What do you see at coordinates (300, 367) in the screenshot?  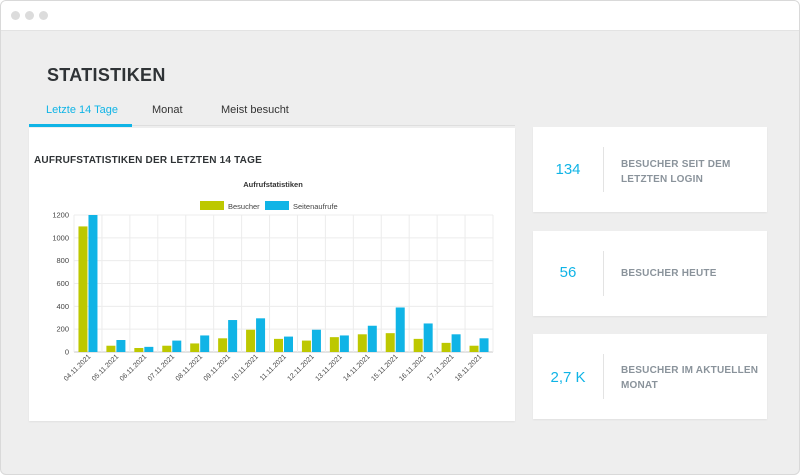 I see `x-tick-label: 12.11.2021` at bounding box center [300, 367].